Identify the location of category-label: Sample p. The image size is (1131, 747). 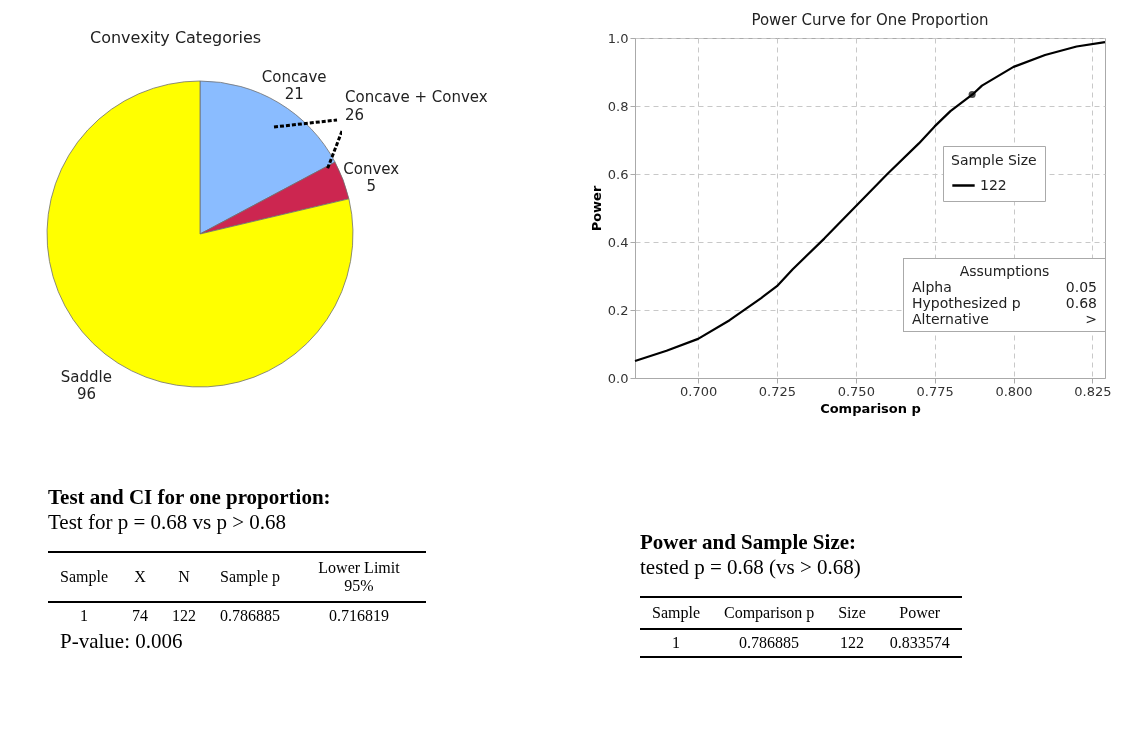
(250, 577).